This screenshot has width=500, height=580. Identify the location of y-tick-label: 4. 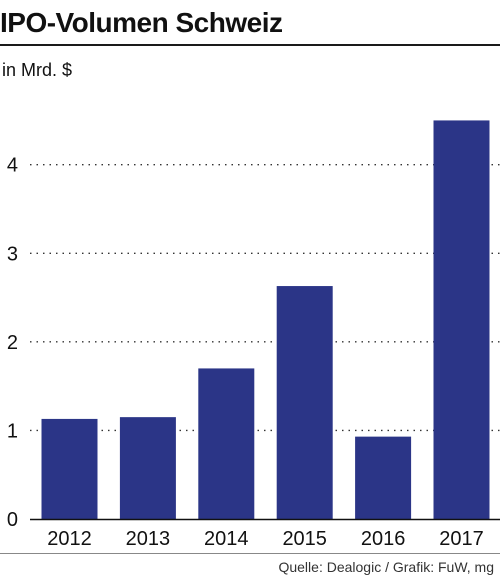
(12, 166).